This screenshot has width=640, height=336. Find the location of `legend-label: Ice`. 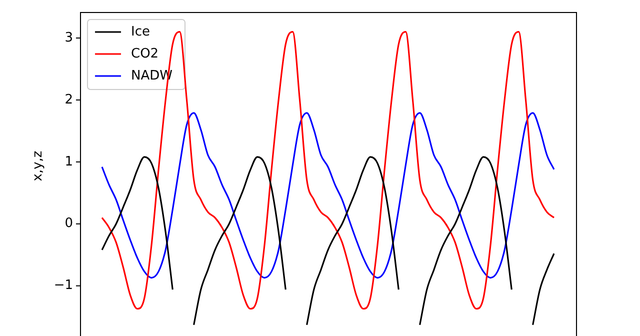

legend-label: Ice is located at coordinates (140, 32).